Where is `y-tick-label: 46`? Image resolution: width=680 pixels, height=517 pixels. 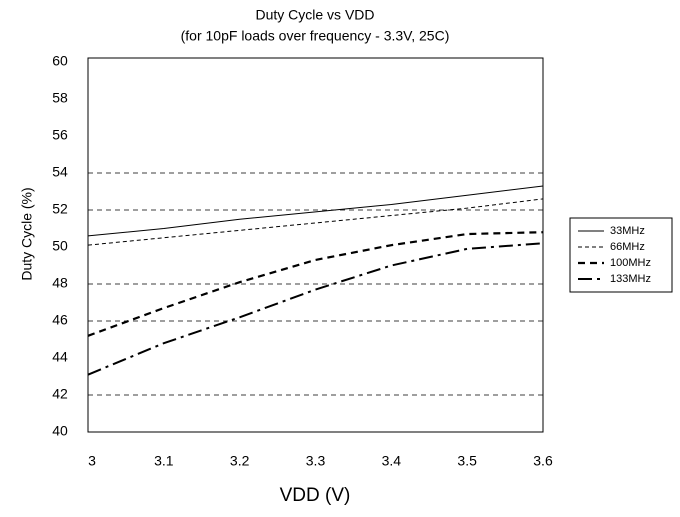 y-tick-label: 46 is located at coordinates (60, 320).